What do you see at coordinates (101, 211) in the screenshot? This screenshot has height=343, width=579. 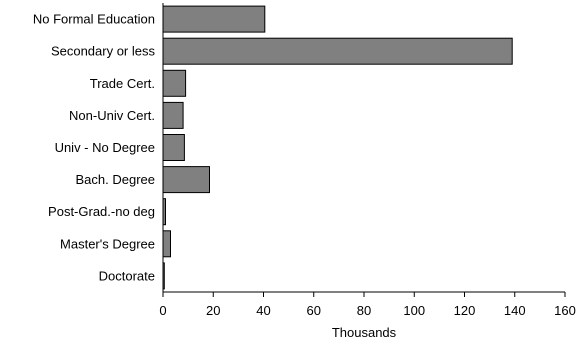 I see `category-label: Post-Grad.-no deg` at bounding box center [101, 211].